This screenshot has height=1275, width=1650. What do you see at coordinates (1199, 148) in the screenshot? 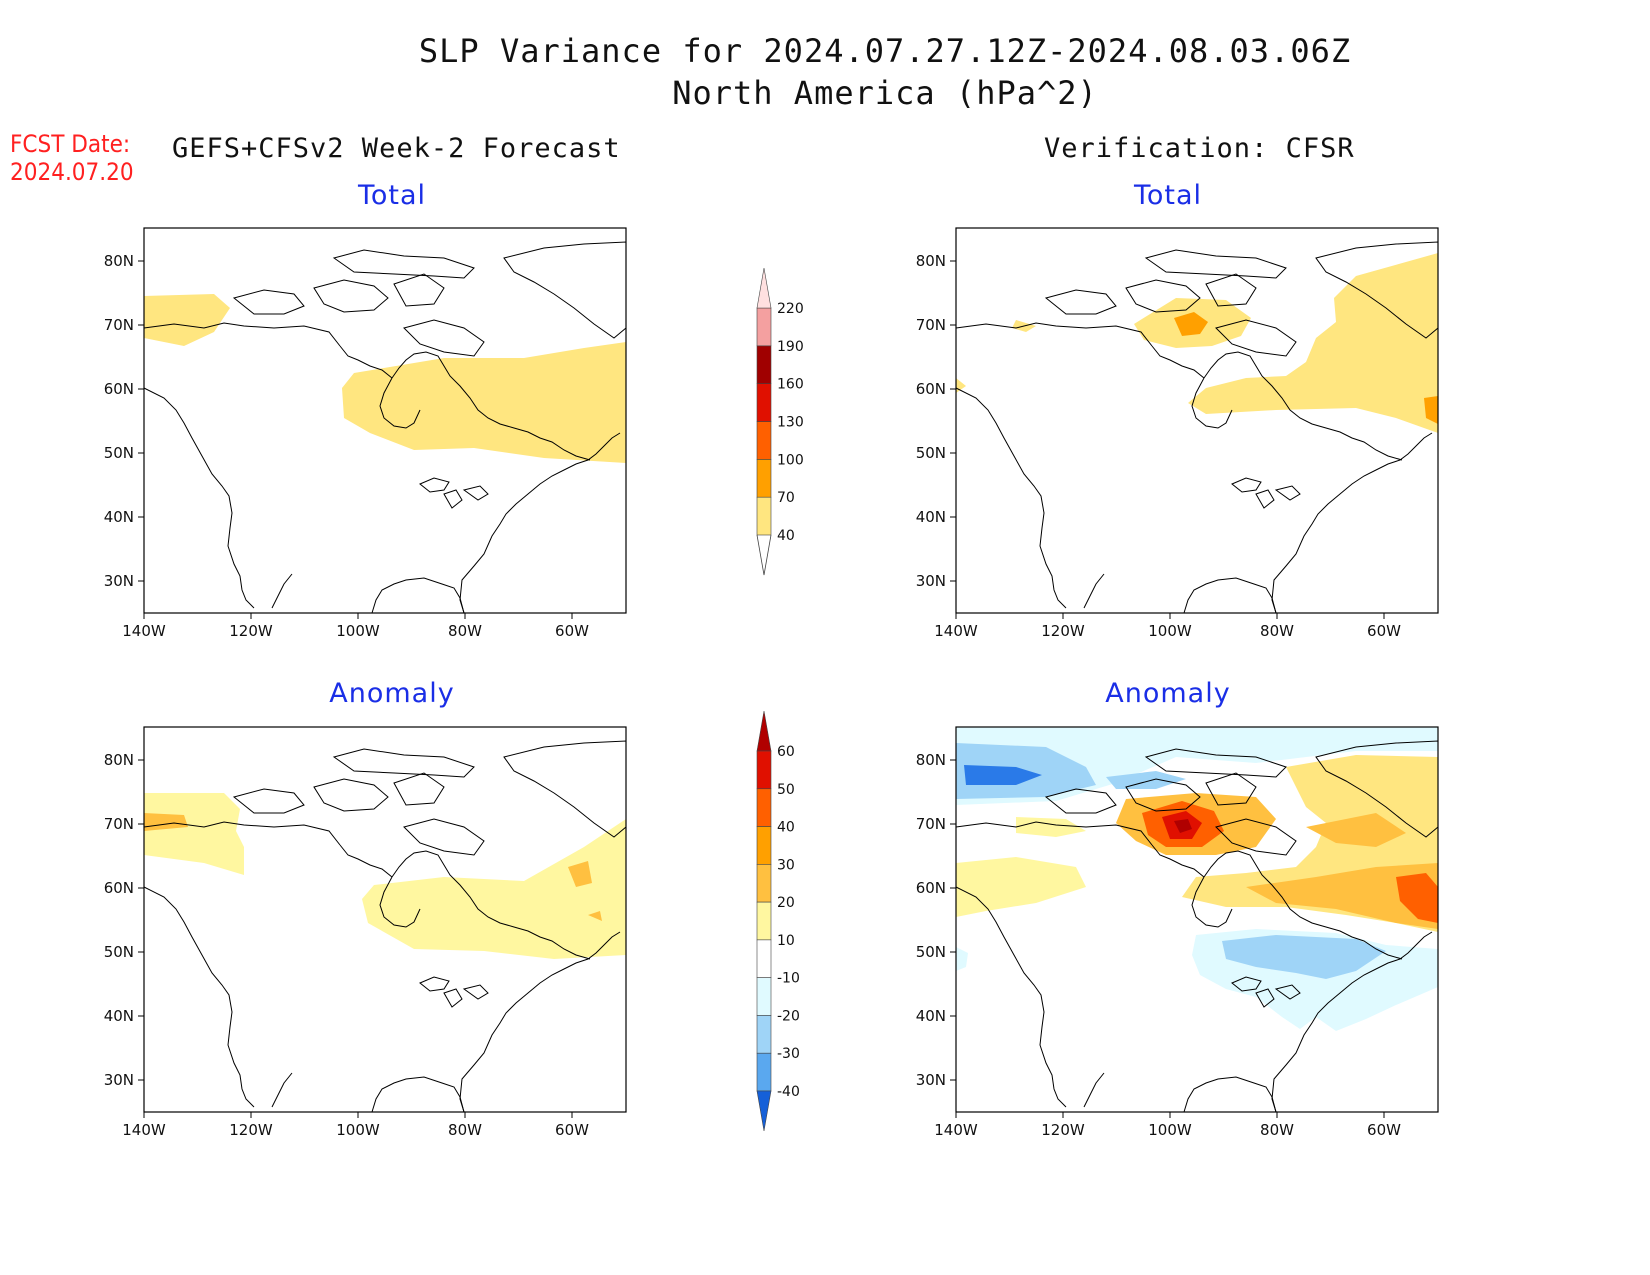
I see `verification-column-header: Verification: CFSR` at bounding box center [1199, 148].